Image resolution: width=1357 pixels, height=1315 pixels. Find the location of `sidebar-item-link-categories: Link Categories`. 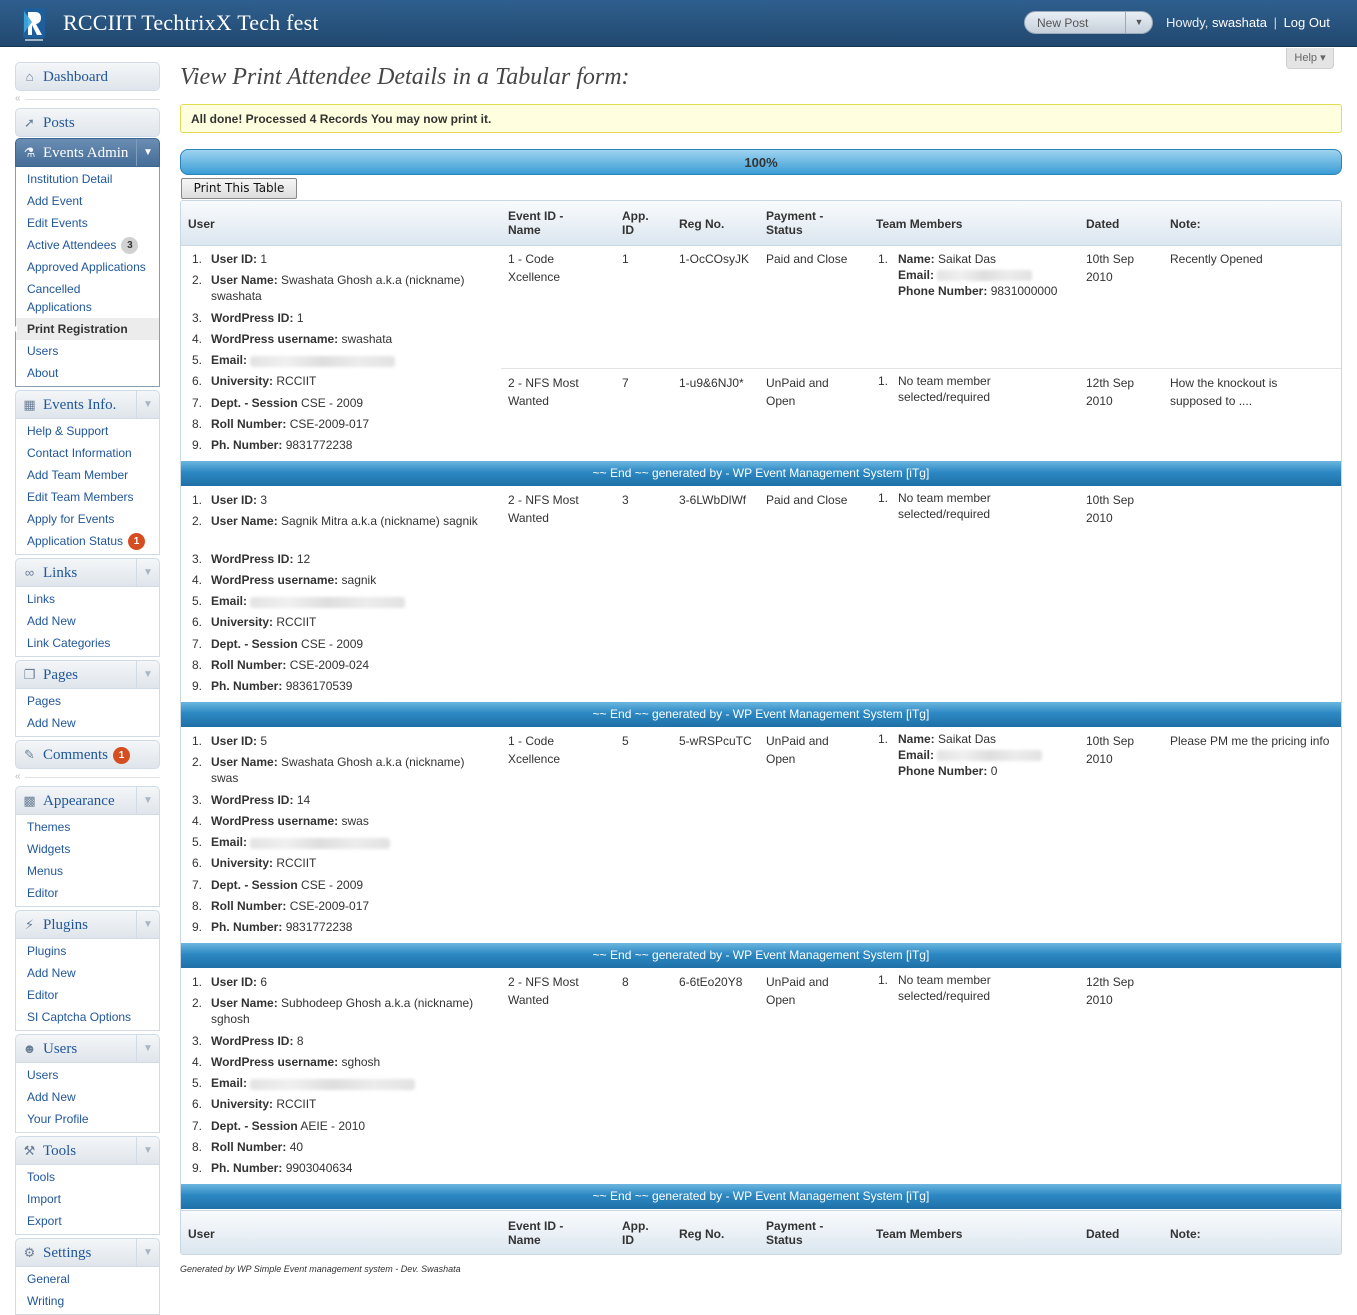

sidebar-item-link-categories: Link Categories is located at coordinates (69, 643).